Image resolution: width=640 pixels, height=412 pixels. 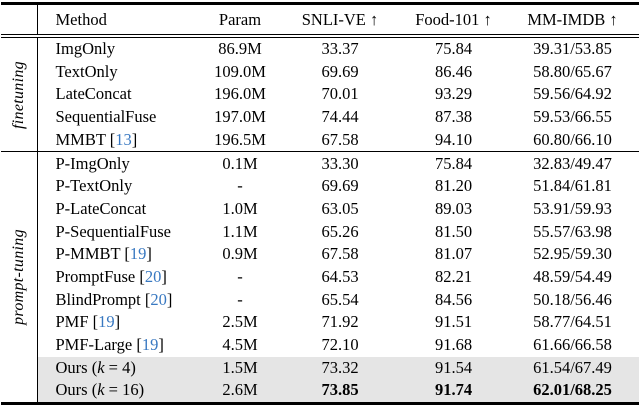 I want to click on group-label-finetuning: finetuning, so click(x=19, y=94).